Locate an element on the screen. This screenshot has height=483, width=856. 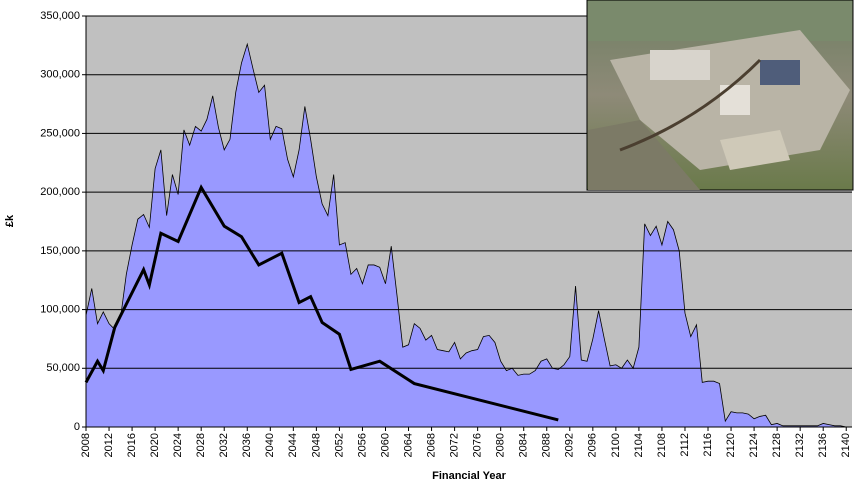
x-tick-label: 2136 is located at coordinates (823, 445).